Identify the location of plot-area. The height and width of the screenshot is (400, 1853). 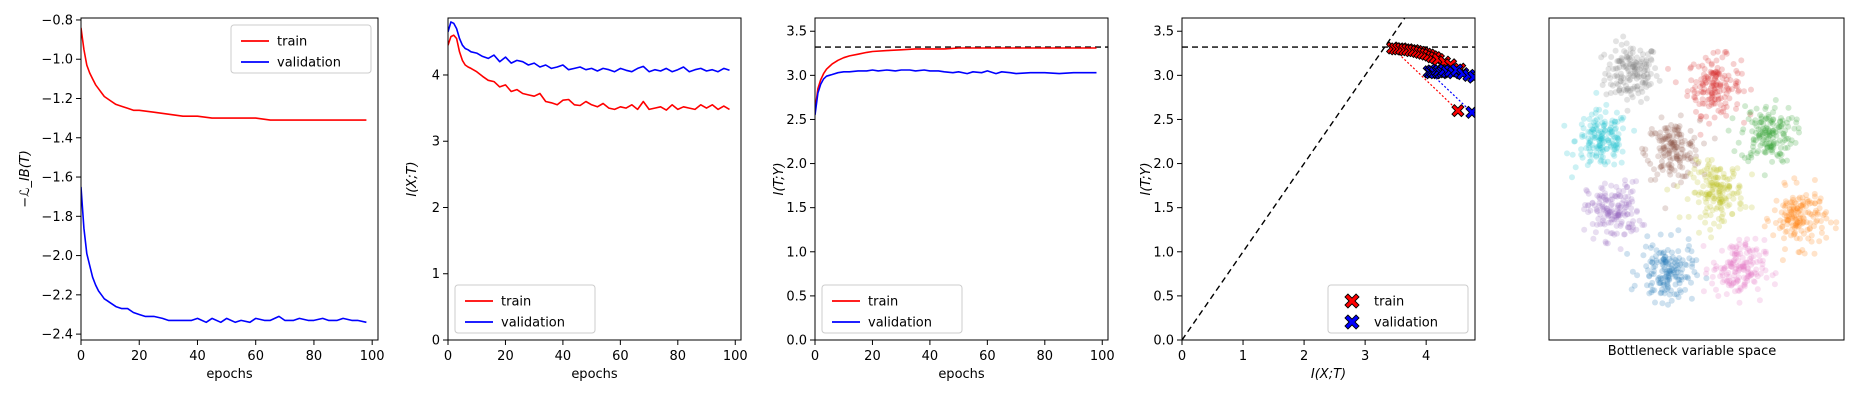
(961, 81).